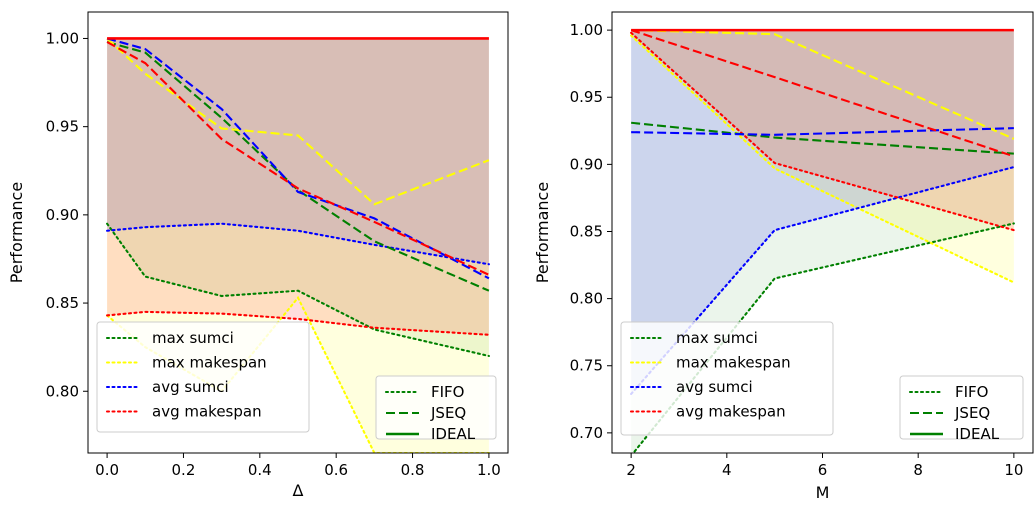  What do you see at coordinates (586, 433) in the screenshot?
I see `y-tick-label: 0.70` at bounding box center [586, 433].